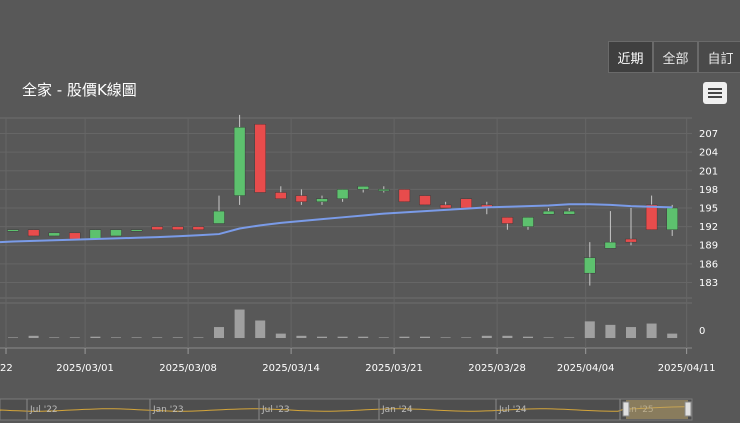  I want to click on y-tick-label: 195, so click(708, 209).